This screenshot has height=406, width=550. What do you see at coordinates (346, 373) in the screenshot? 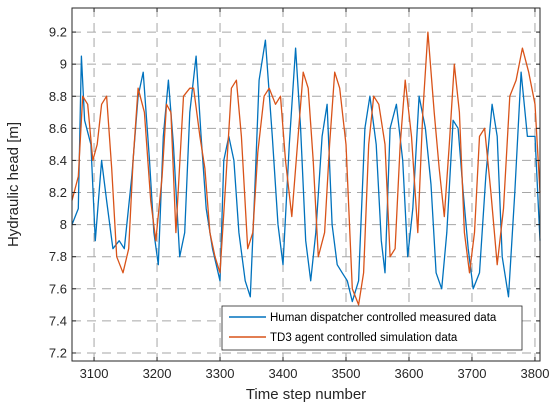
I see `x-tick-label: 3500` at bounding box center [346, 373].